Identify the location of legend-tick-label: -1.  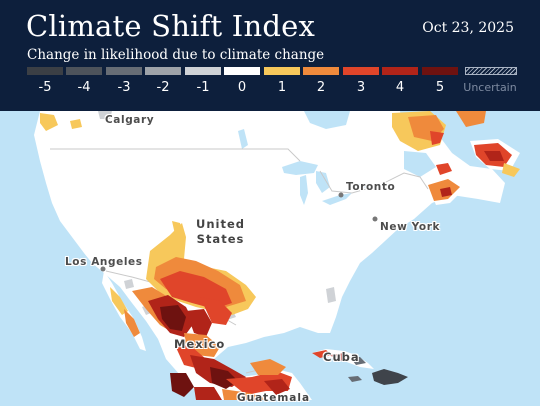
(203, 87).